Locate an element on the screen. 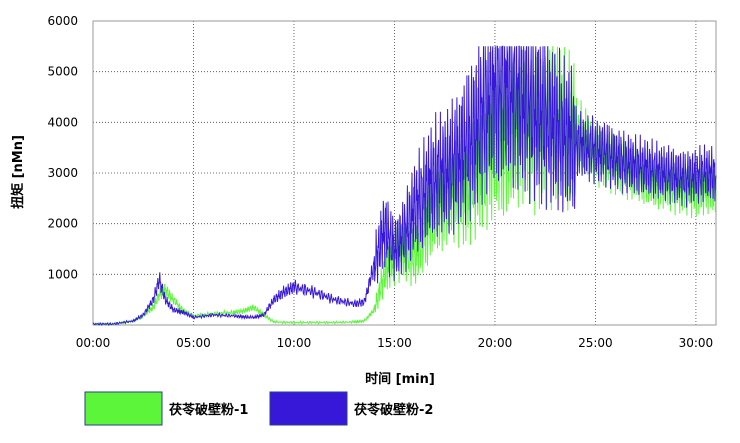 This screenshot has height=443, width=740. x-tick-label: 15:00 is located at coordinates (394, 343).